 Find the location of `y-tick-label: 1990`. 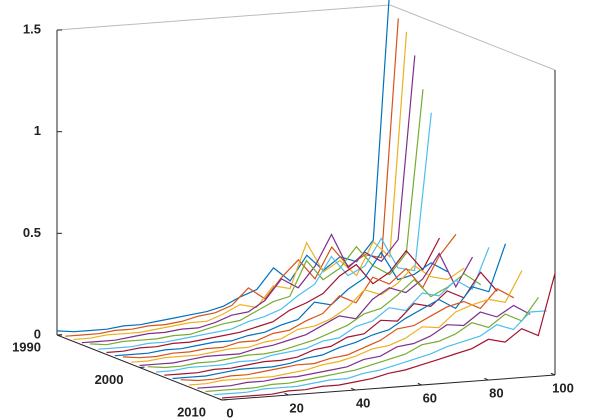

y-tick-label: 1990 is located at coordinates (26, 346).